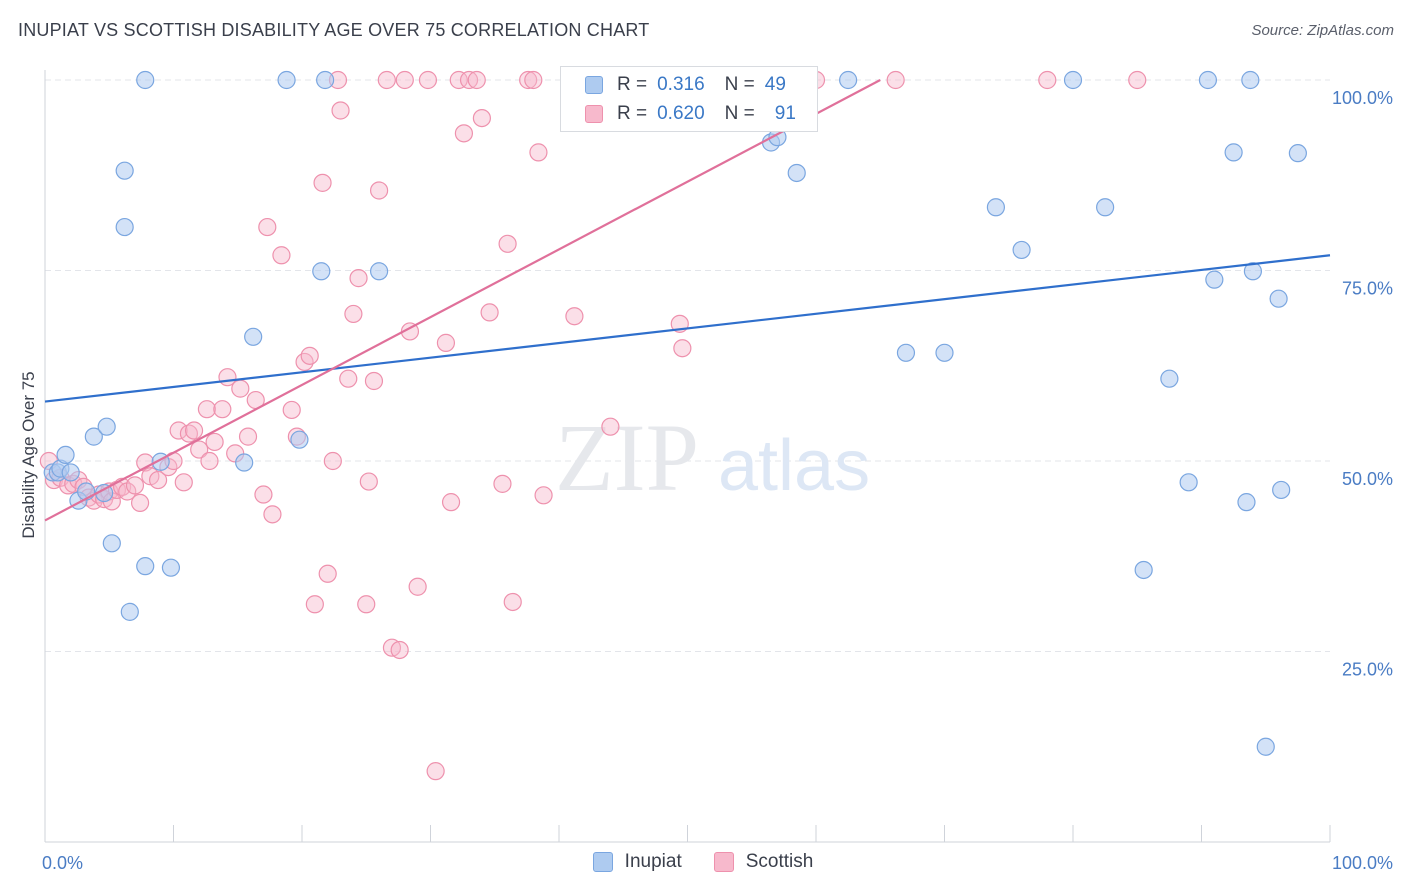  Describe the element at coordinates (1367, 670) in the screenshot. I see `y-tick-label: 25.0%` at that location.